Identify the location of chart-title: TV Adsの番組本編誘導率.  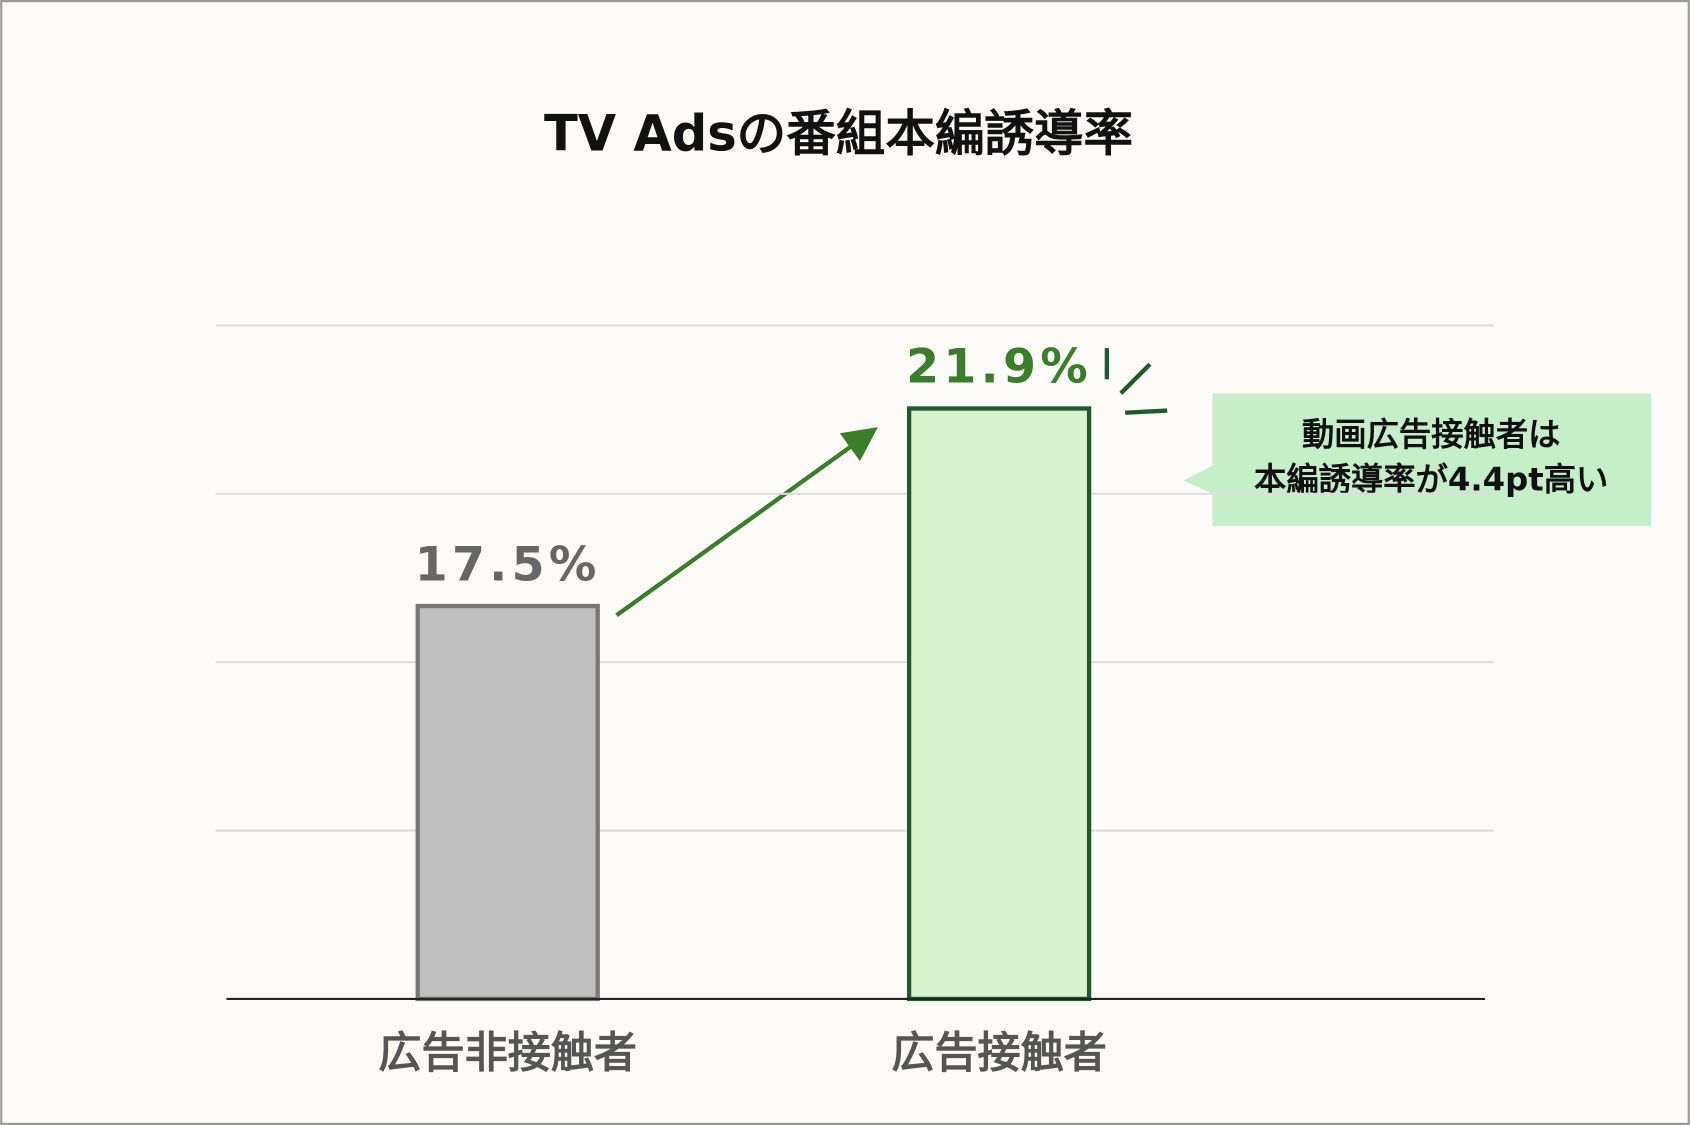
(838, 133).